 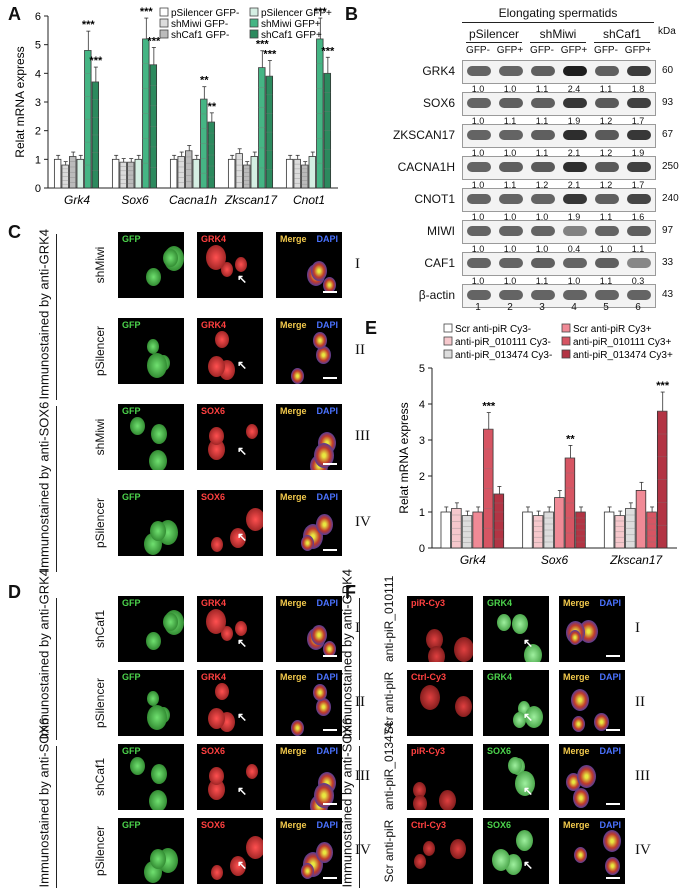 I want to click on blot-kda: 250, so click(x=670, y=166).